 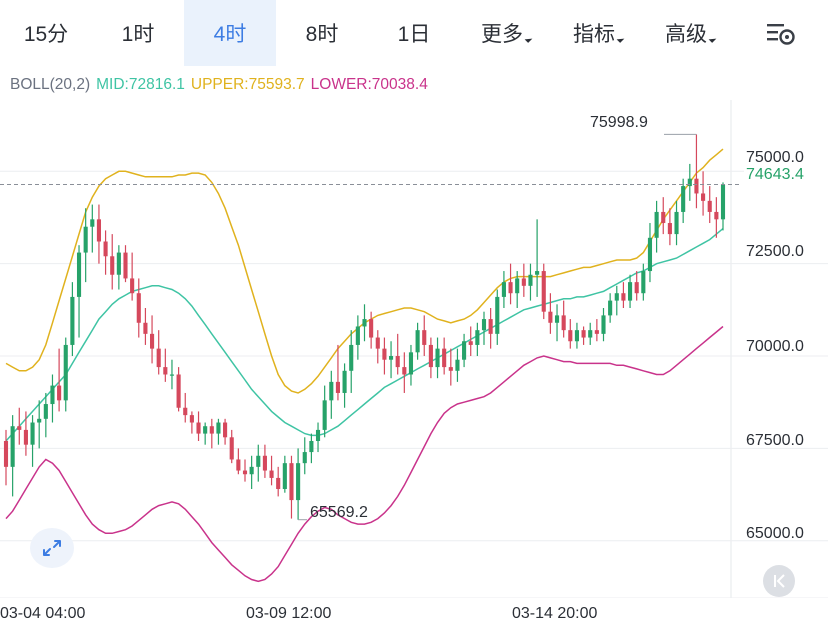 I want to click on tab-1d: 1日, so click(x=414, y=33).